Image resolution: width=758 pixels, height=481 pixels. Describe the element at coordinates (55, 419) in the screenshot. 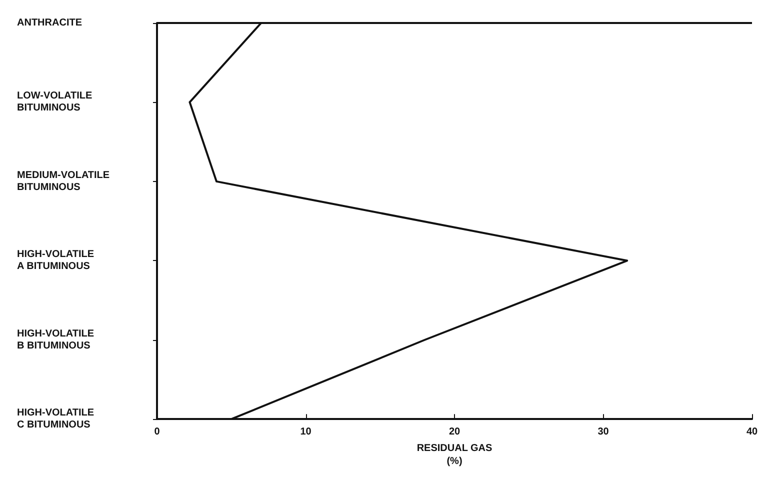

I see `y-tick-label: HIGH-VOLATILE C BITUMINOUS` at that location.